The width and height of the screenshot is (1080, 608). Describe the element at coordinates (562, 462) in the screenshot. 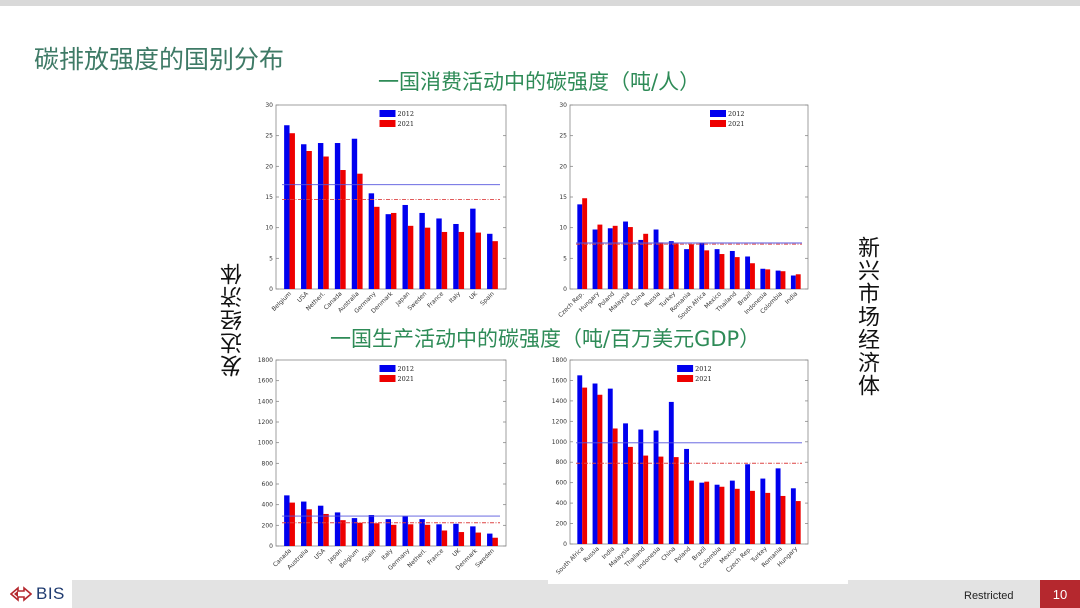

I see `y-tick-label: 800` at that location.